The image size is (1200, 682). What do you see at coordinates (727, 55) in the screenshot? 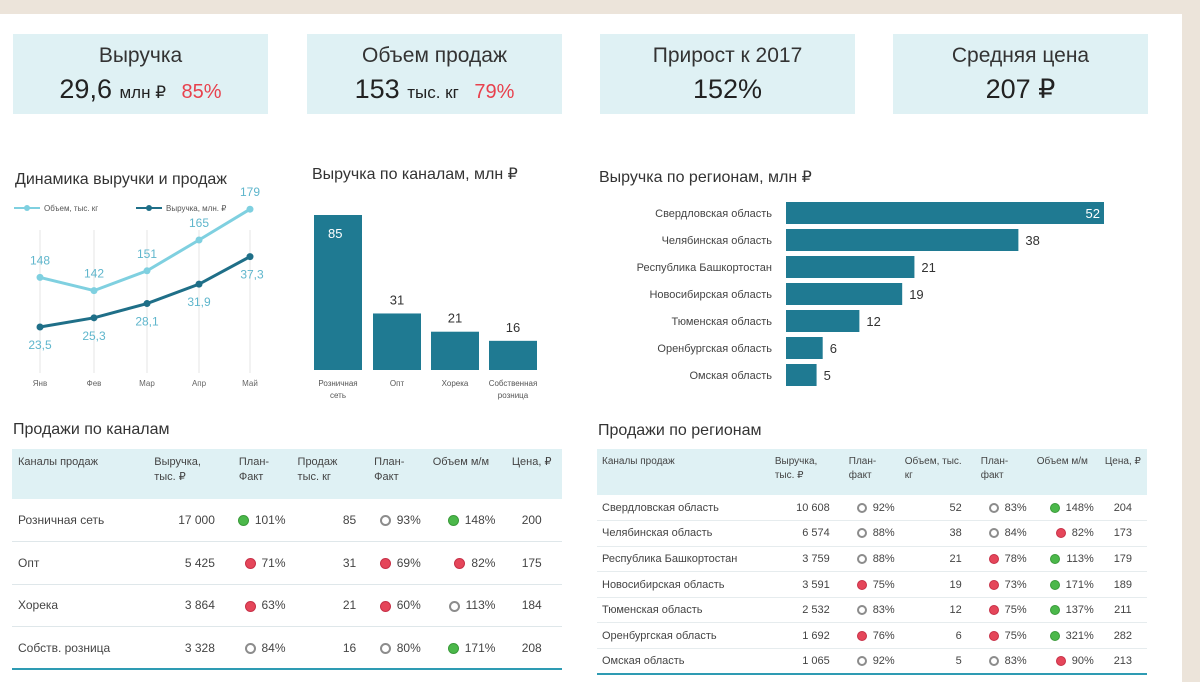
I see `kpi-growth-title: Прирост к 2017` at bounding box center [727, 55].